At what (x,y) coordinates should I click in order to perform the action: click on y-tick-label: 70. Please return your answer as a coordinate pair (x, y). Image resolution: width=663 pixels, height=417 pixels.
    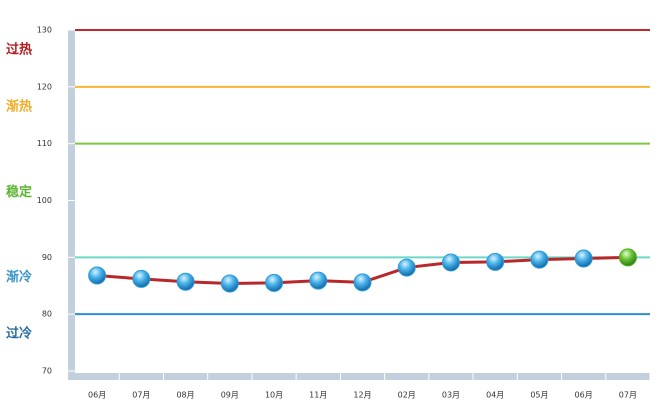
    Looking at the image, I should click on (47, 371).